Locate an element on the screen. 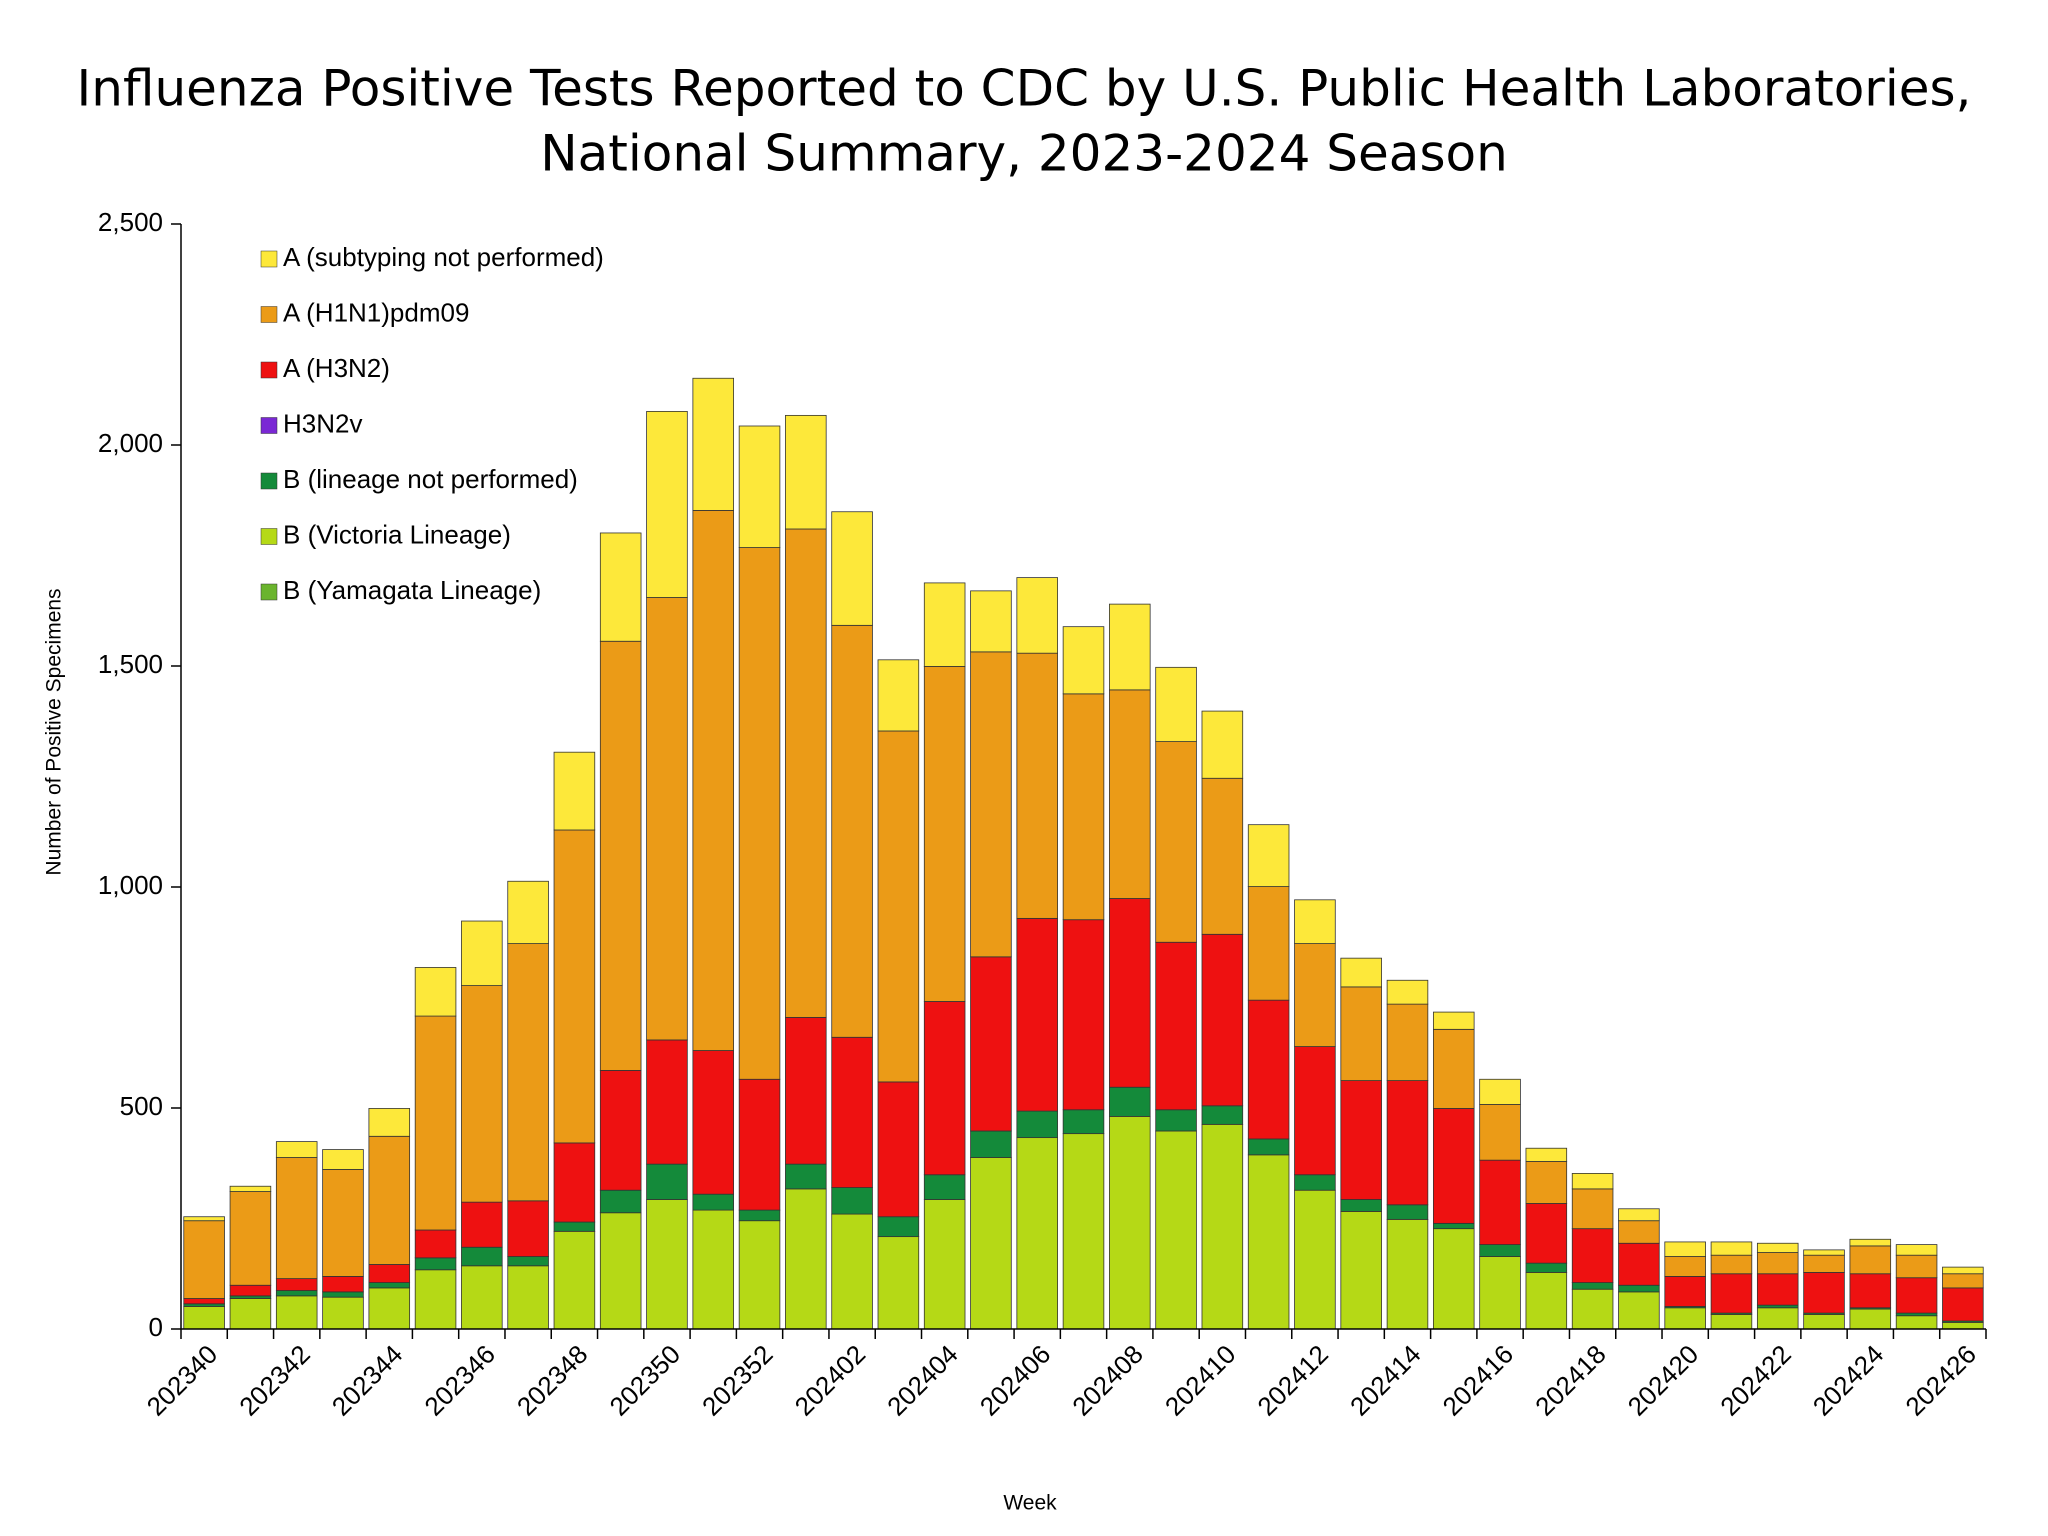 This screenshot has height=1536, width=2048. x-axis-label: Week is located at coordinates (1030, 1503).